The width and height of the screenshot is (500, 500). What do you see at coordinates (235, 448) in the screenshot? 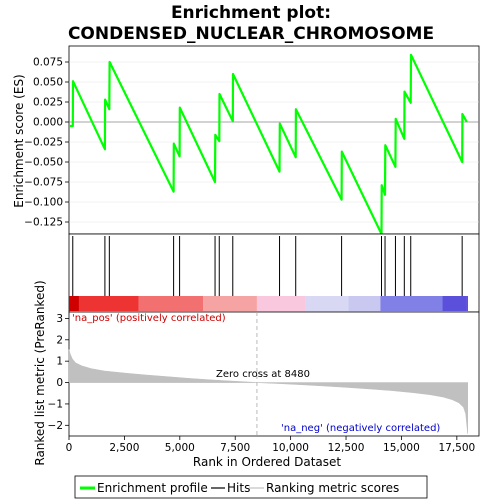
I see `xtick-label: 7,500` at bounding box center [235, 448].